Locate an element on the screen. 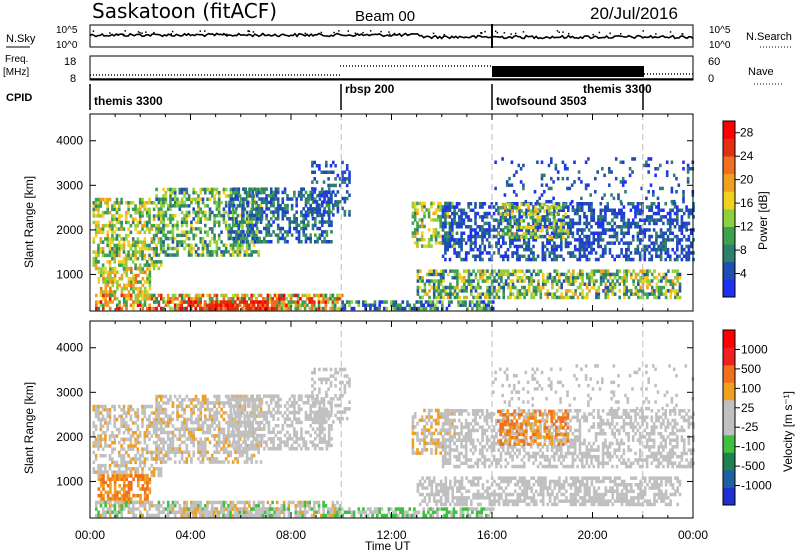 Image resolution: width=800 pixels, height=554 pixels. nave-bottom-label: 0 is located at coordinates (711, 79).